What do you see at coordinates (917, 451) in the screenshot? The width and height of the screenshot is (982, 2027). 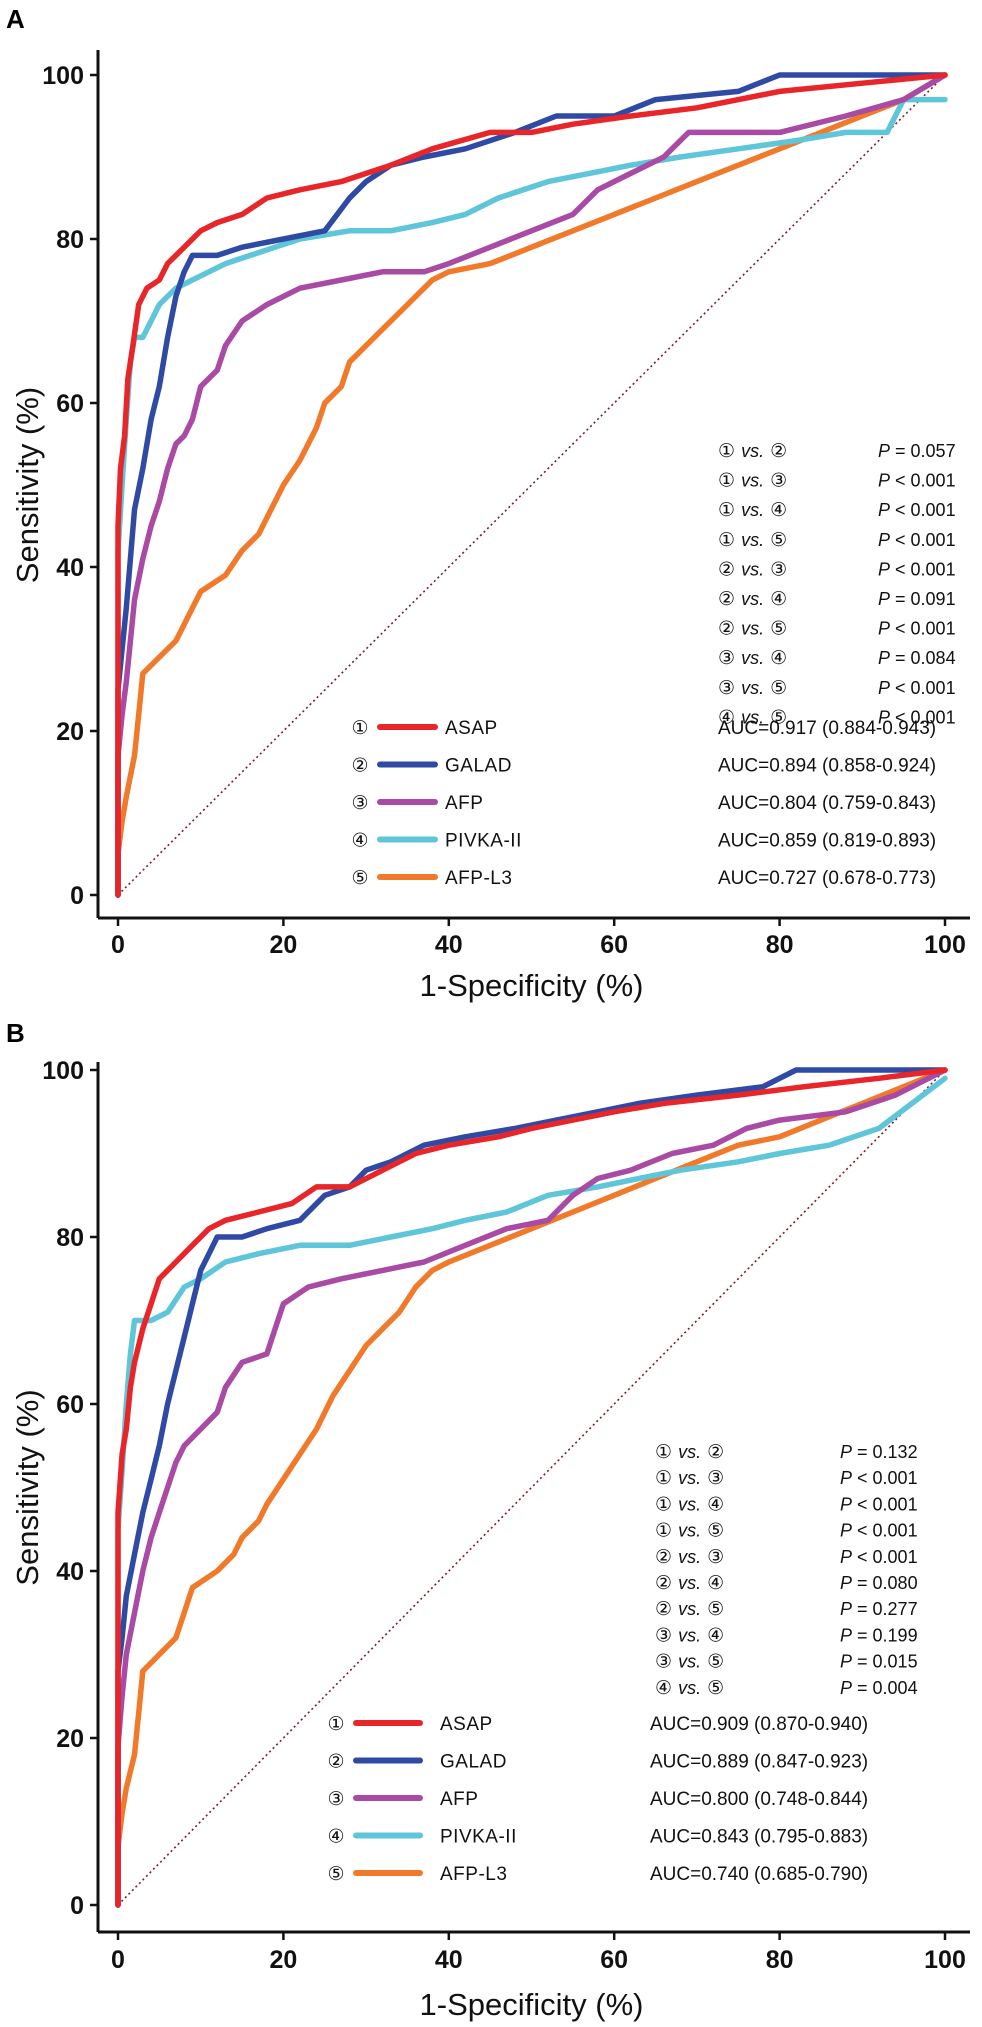 I see `comparison-p-value: P = 0.057` at bounding box center [917, 451].